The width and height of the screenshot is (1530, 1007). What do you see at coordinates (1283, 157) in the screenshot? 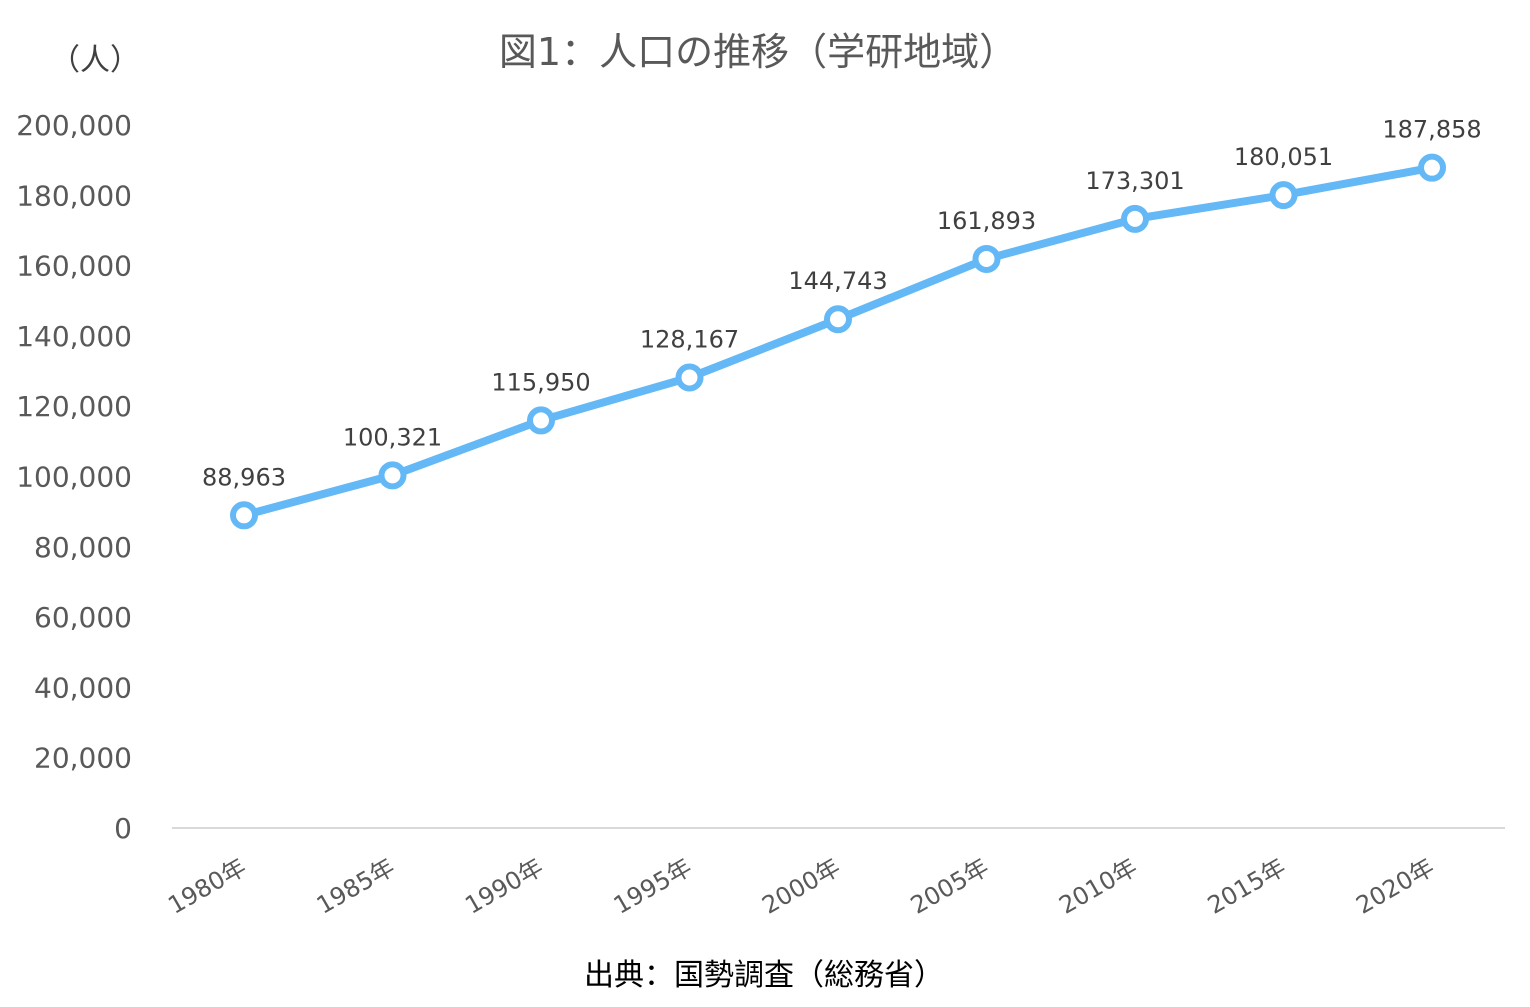
I see `data-label: 180,051` at bounding box center [1283, 157].